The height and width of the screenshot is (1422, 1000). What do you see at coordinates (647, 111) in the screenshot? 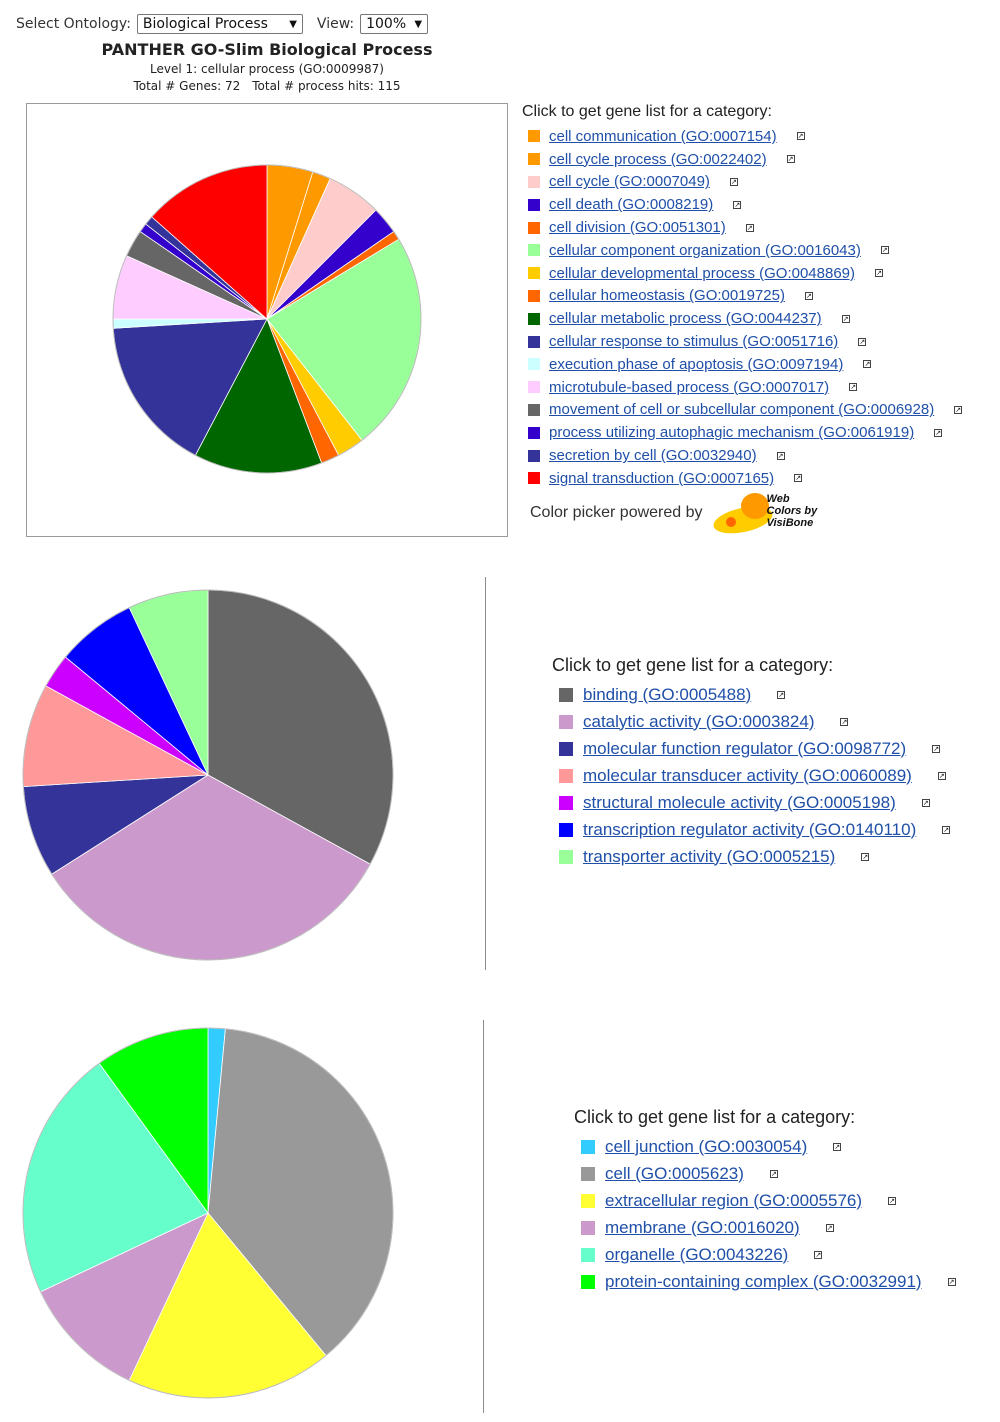
I see `legend-heading: Click to get gene list for a category:` at bounding box center [647, 111].